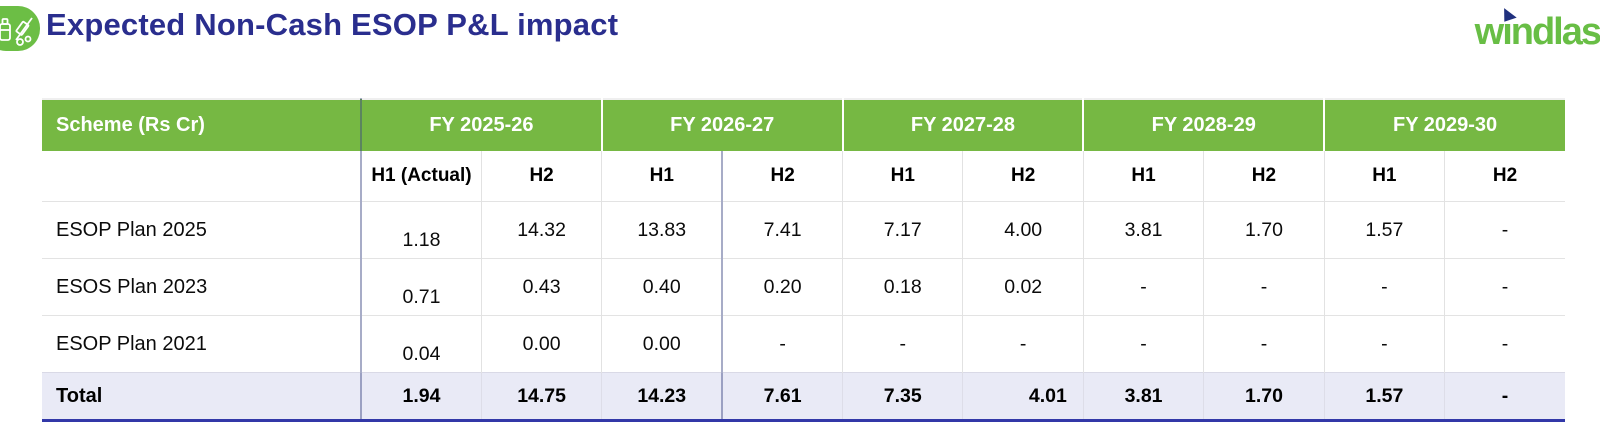 The height and width of the screenshot is (427, 1600). Describe the element at coordinates (1489, 32) in the screenshot. I see `logo-part-w: w` at that location.